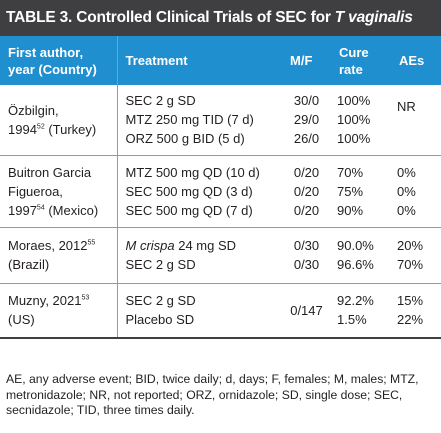  Describe the element at coordinates (306, 120) in the screenshot. I see `mf-cell: 30/0 29/0 26/0` at that location.